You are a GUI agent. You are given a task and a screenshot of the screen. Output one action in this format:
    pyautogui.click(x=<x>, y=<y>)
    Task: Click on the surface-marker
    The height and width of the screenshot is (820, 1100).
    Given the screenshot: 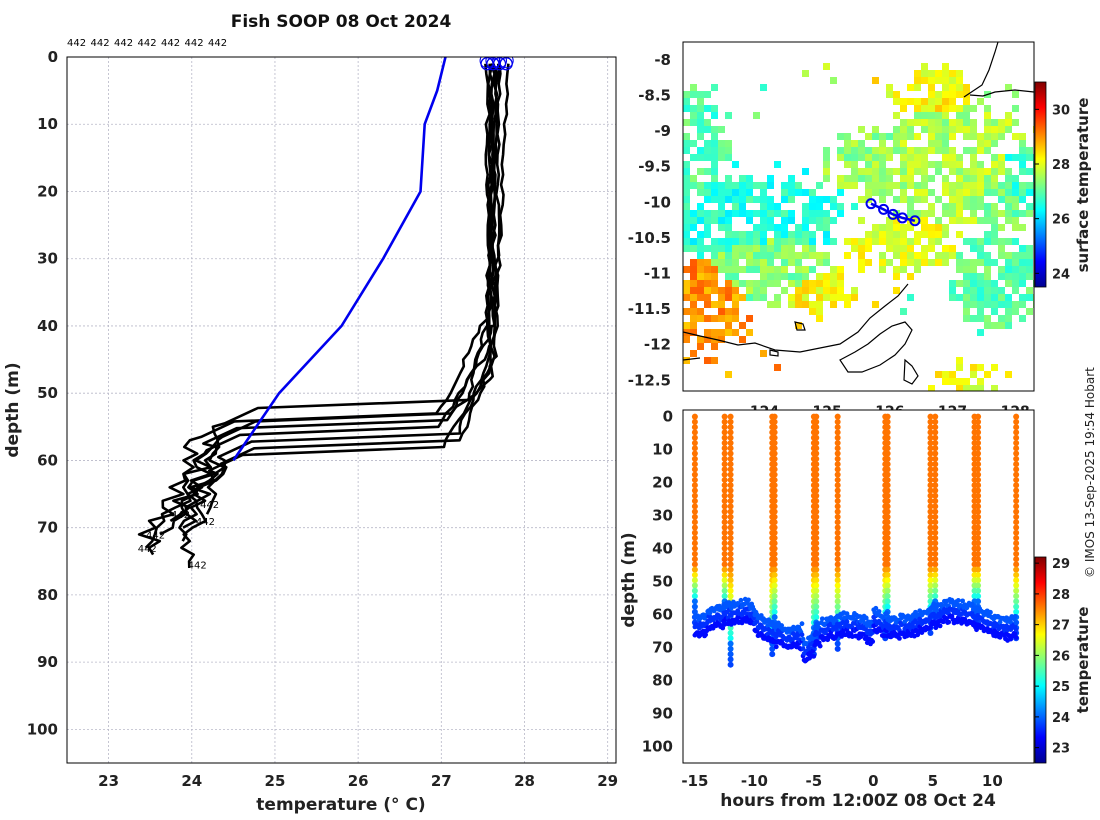 What is the action you would take?
    pyautogui.click(x=493, y=63)
    